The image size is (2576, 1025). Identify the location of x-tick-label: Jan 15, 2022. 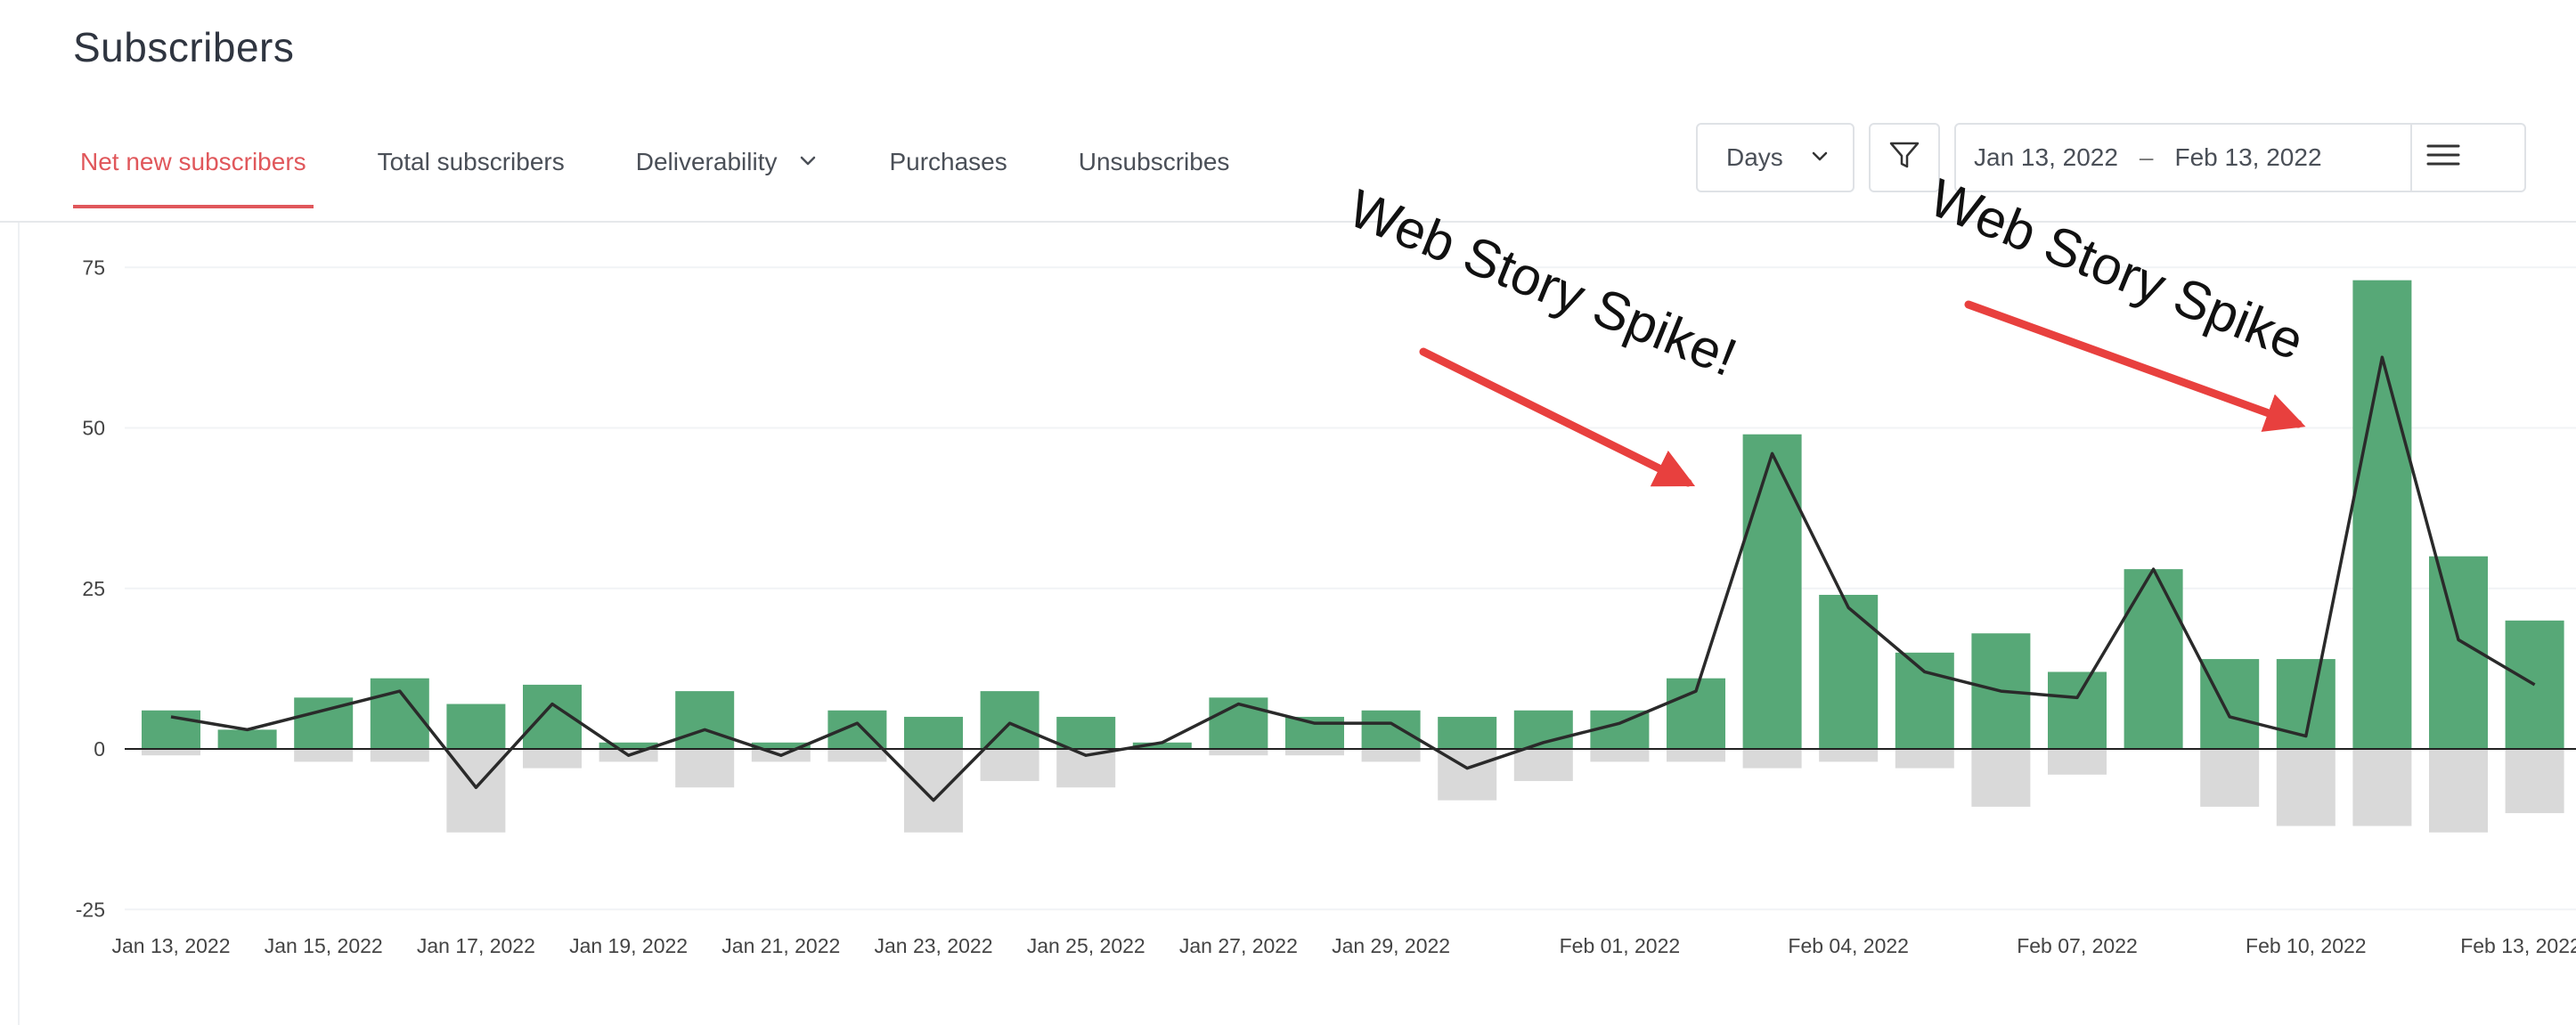
(324, 945).